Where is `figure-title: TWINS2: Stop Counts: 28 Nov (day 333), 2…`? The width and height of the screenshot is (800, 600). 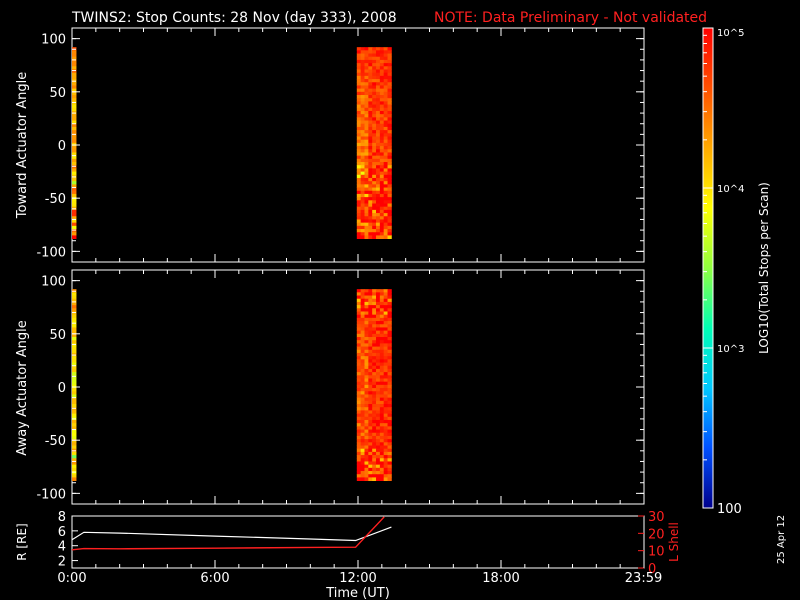
figure-title: TWINS2: Stop Counts: 28 Nov (day 333), 2… is located at coordinates (234, 18).